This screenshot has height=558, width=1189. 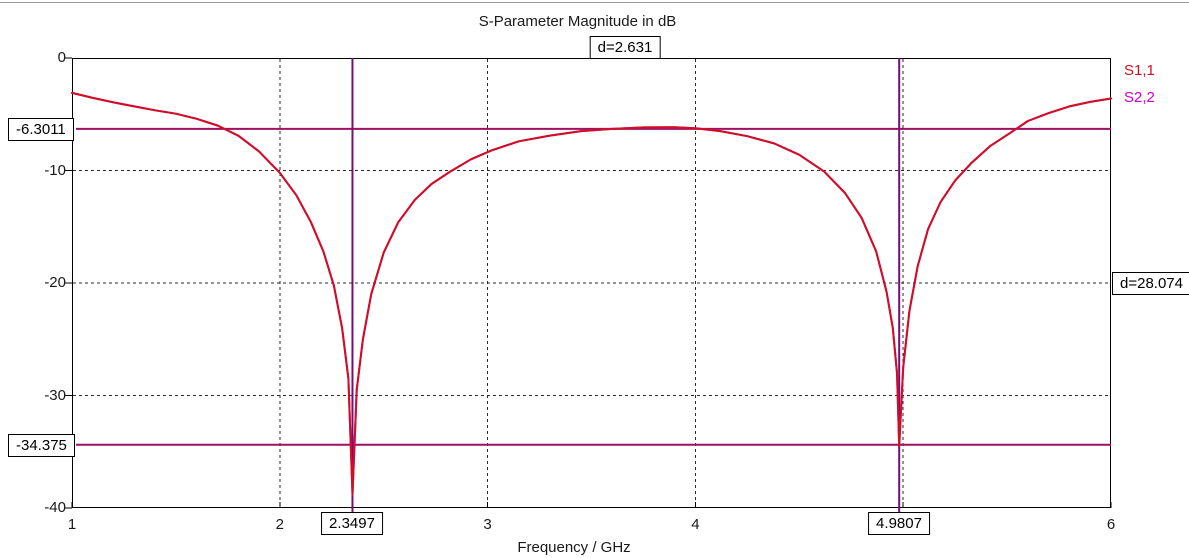 What do you see at coordinates (279, 524) in the screenshot?
I see `x-tick-label: 2` at bounding box center [279, 524].